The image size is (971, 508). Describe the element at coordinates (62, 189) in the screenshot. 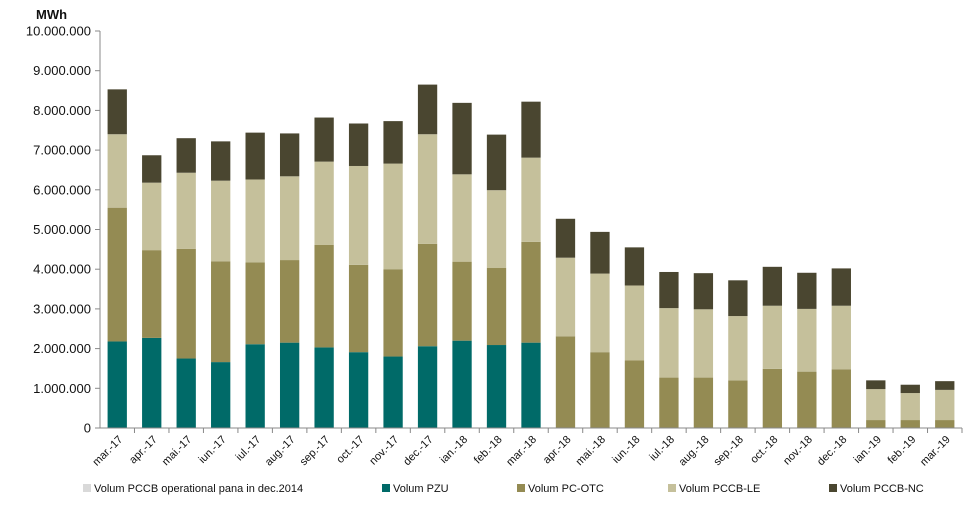

I see `y-tick-label: 6.000.000` at that location.